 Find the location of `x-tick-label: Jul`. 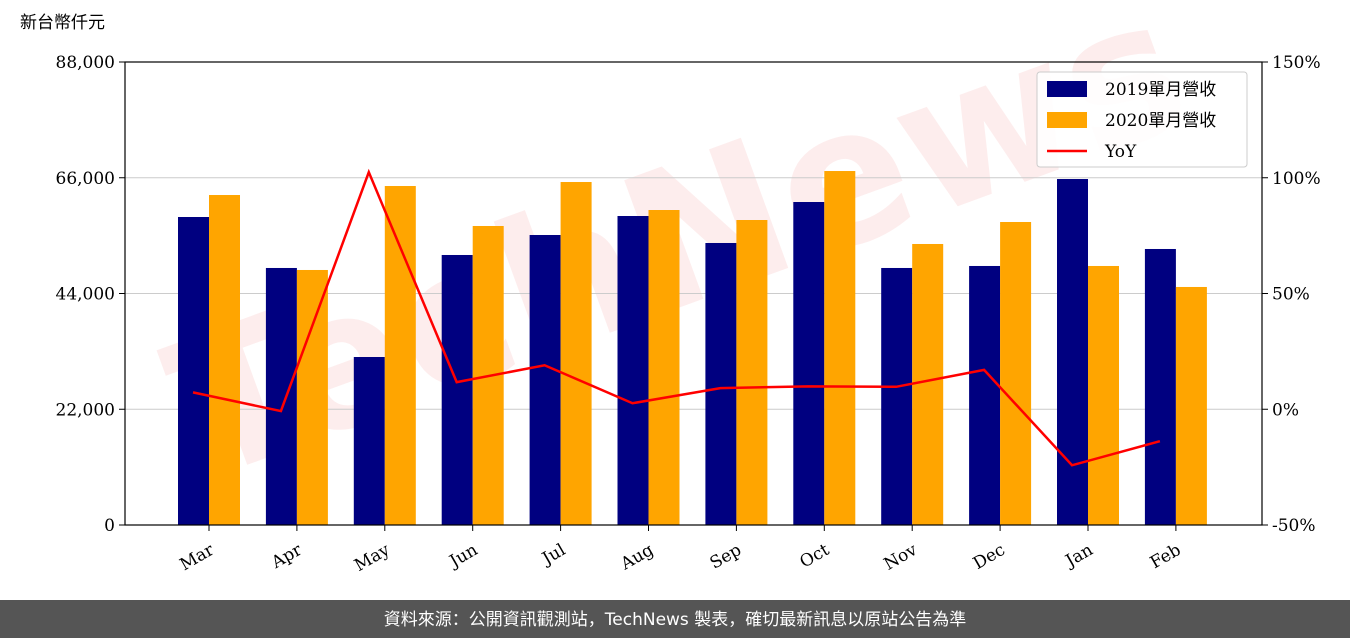

x-tick-label: Jul is located at coordinates (553, 555).